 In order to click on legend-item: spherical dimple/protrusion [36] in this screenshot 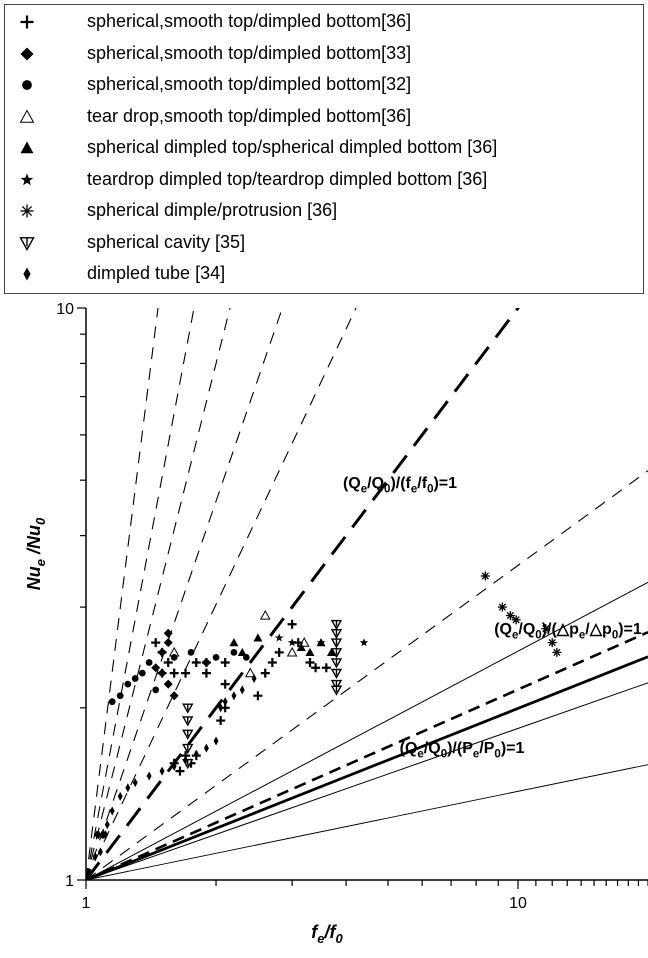, I will do `click(320, 211)`.